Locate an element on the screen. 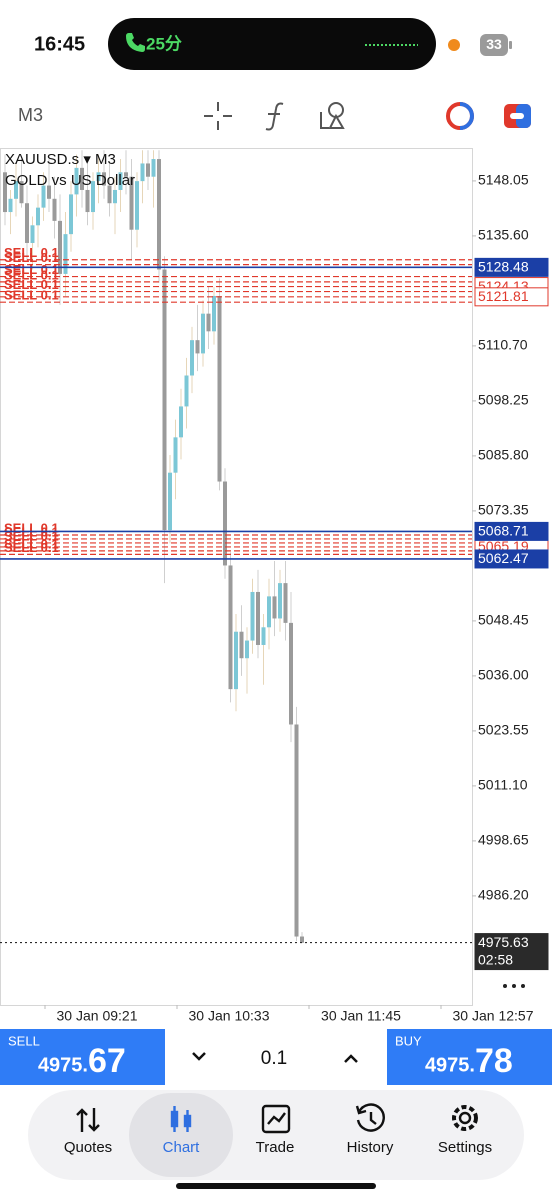 The height and width of the screenshot is (1200, 552). settings-icon is located at coordinates (465, 1118).